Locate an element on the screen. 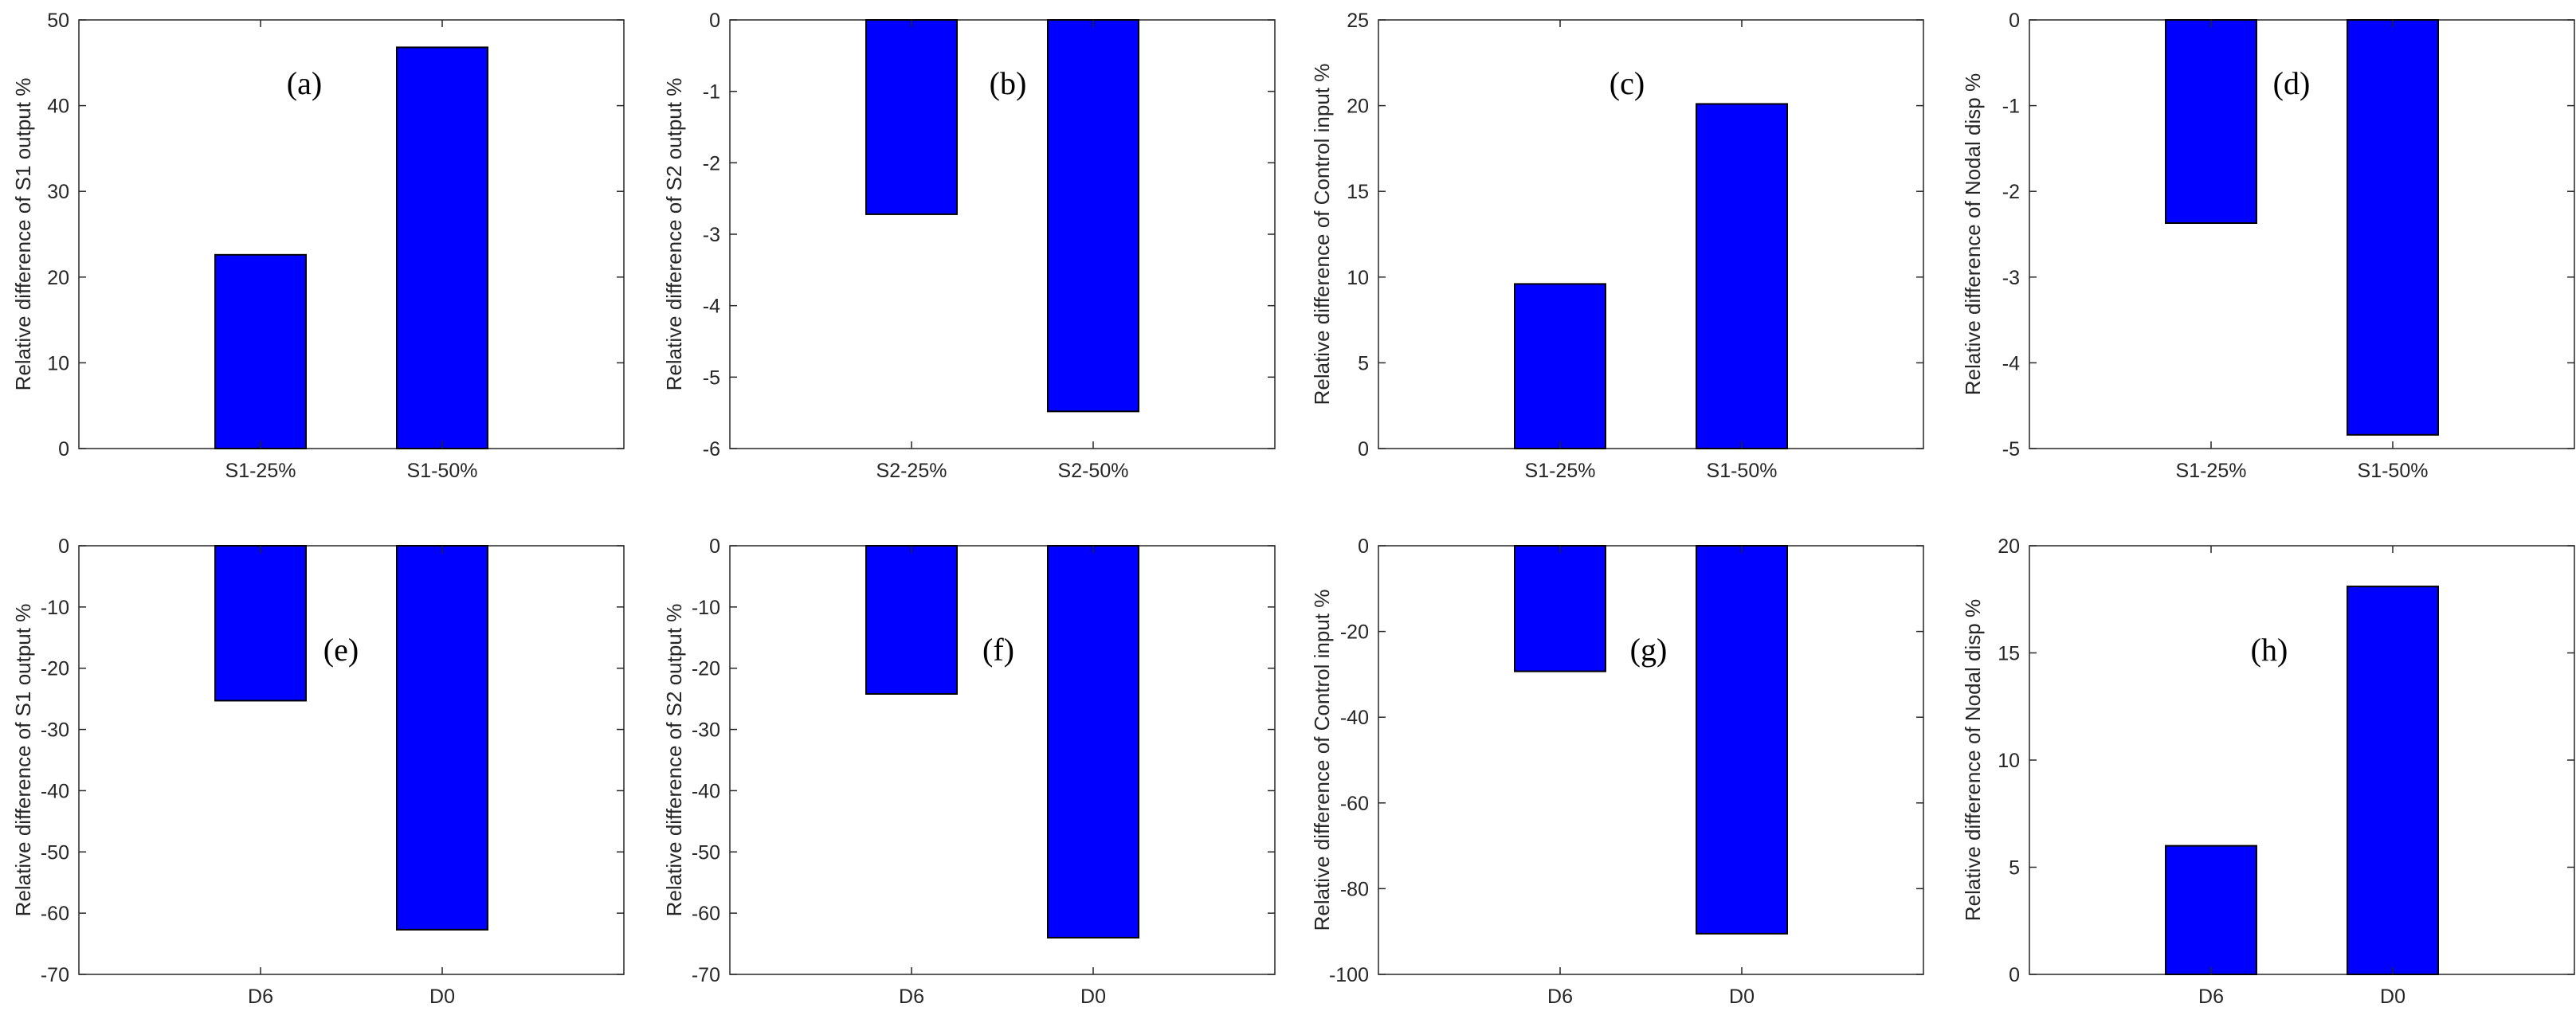  x-tick-label: S2-50% is located at coordinates (1093, 471).